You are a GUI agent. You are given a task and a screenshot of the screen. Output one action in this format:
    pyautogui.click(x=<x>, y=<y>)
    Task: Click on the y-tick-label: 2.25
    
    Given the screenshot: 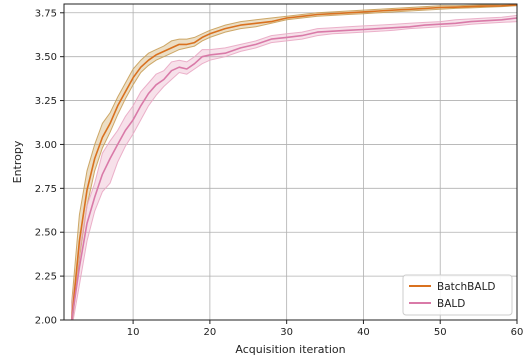 What is the action you would take?
    pyautogui.click(x=46, y=277)
    